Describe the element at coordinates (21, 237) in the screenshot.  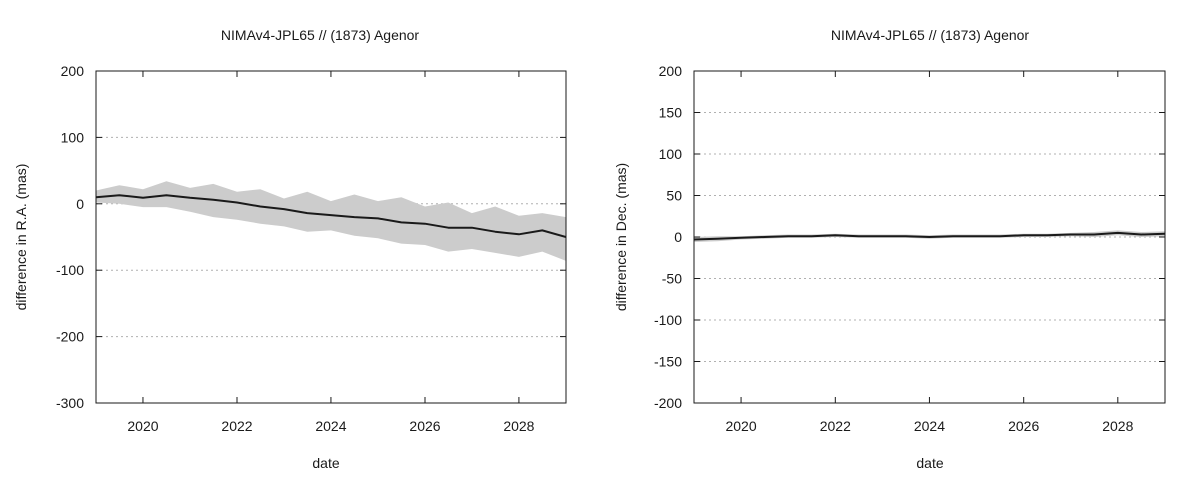
I see `y-axis-label-ra: difference in R.A. (mas)` at that location.